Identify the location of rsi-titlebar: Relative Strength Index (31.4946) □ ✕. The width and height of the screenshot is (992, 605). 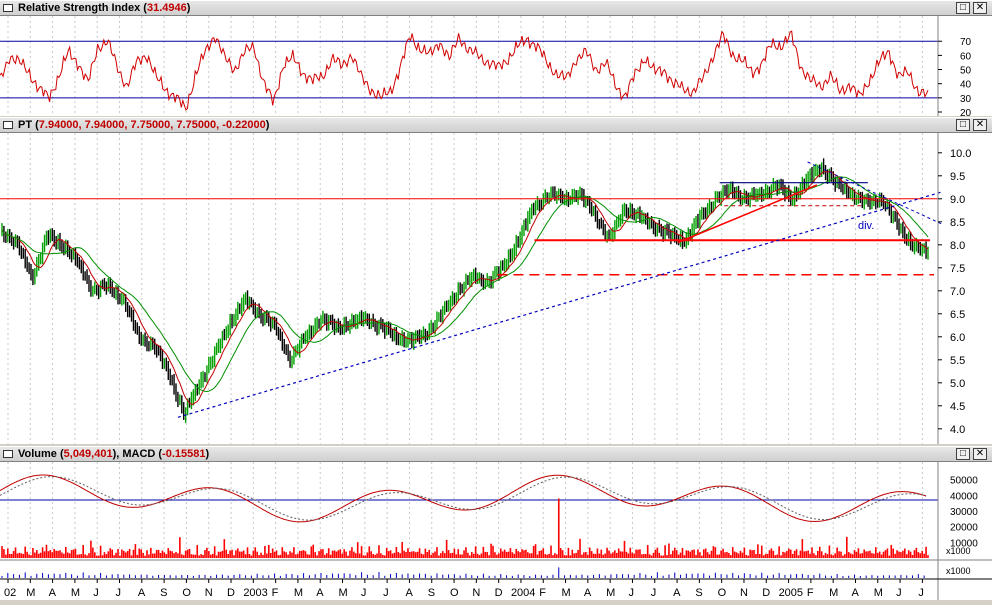
(496, 8).